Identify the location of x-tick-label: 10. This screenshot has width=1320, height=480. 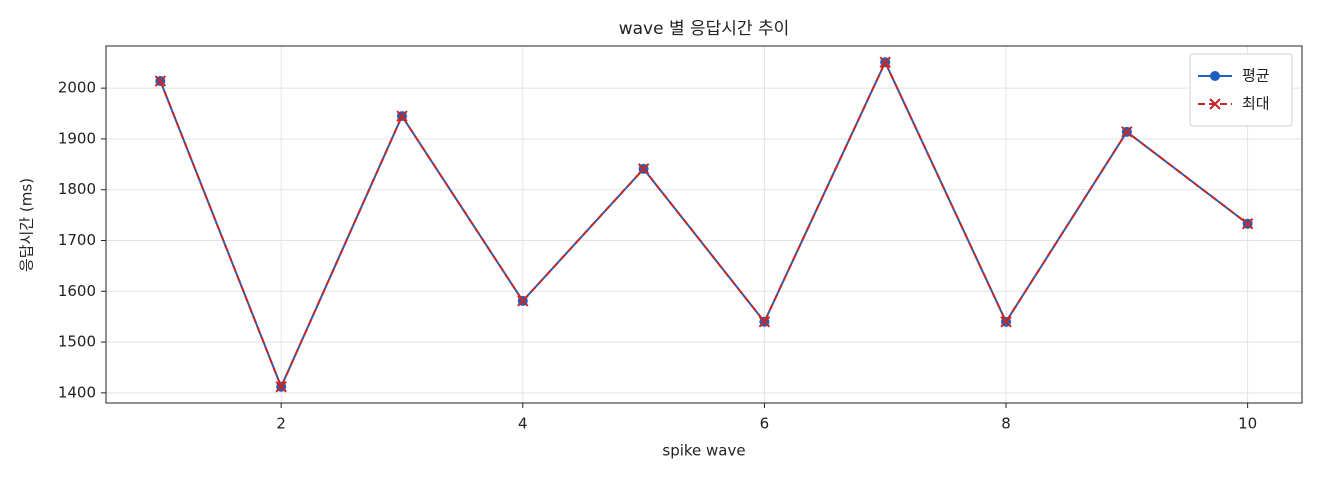
(1247, 424).